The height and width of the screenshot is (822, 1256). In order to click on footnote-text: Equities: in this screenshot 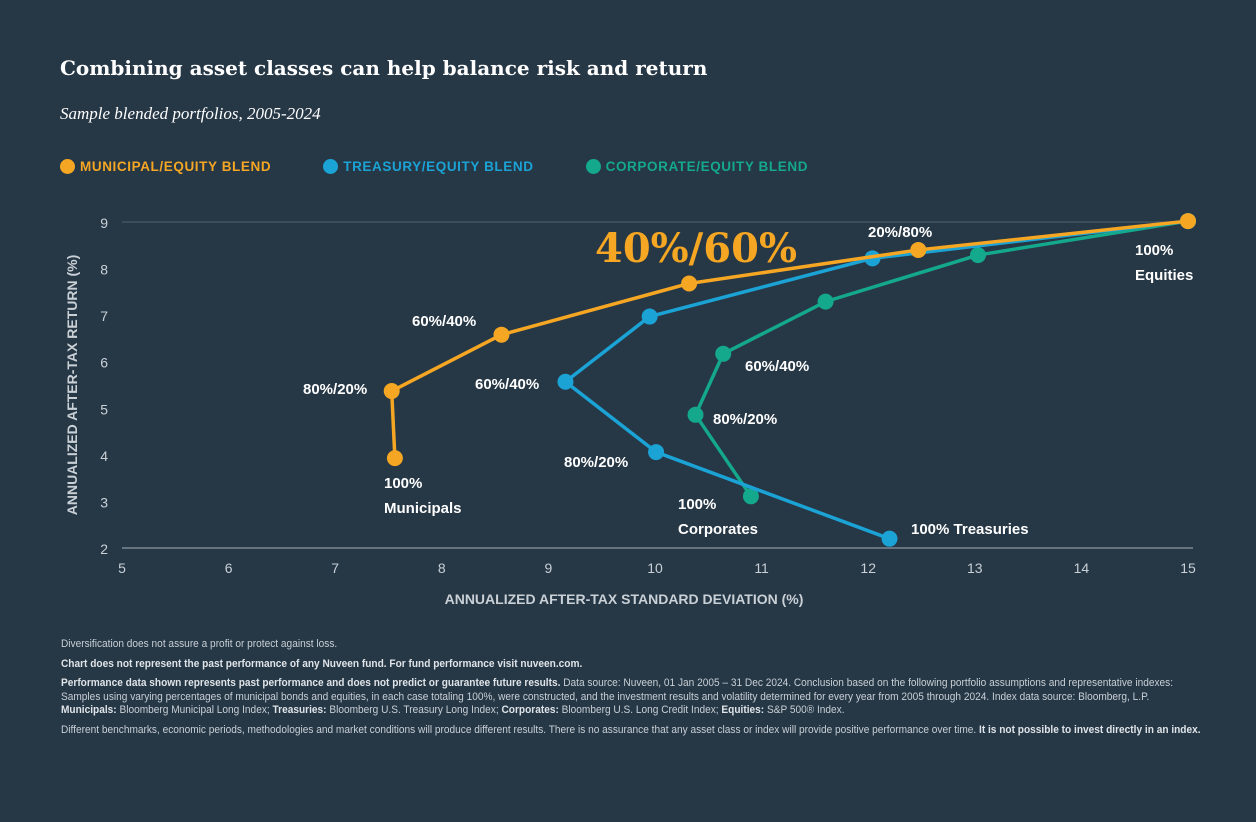, I will do `click(743, 710)`.